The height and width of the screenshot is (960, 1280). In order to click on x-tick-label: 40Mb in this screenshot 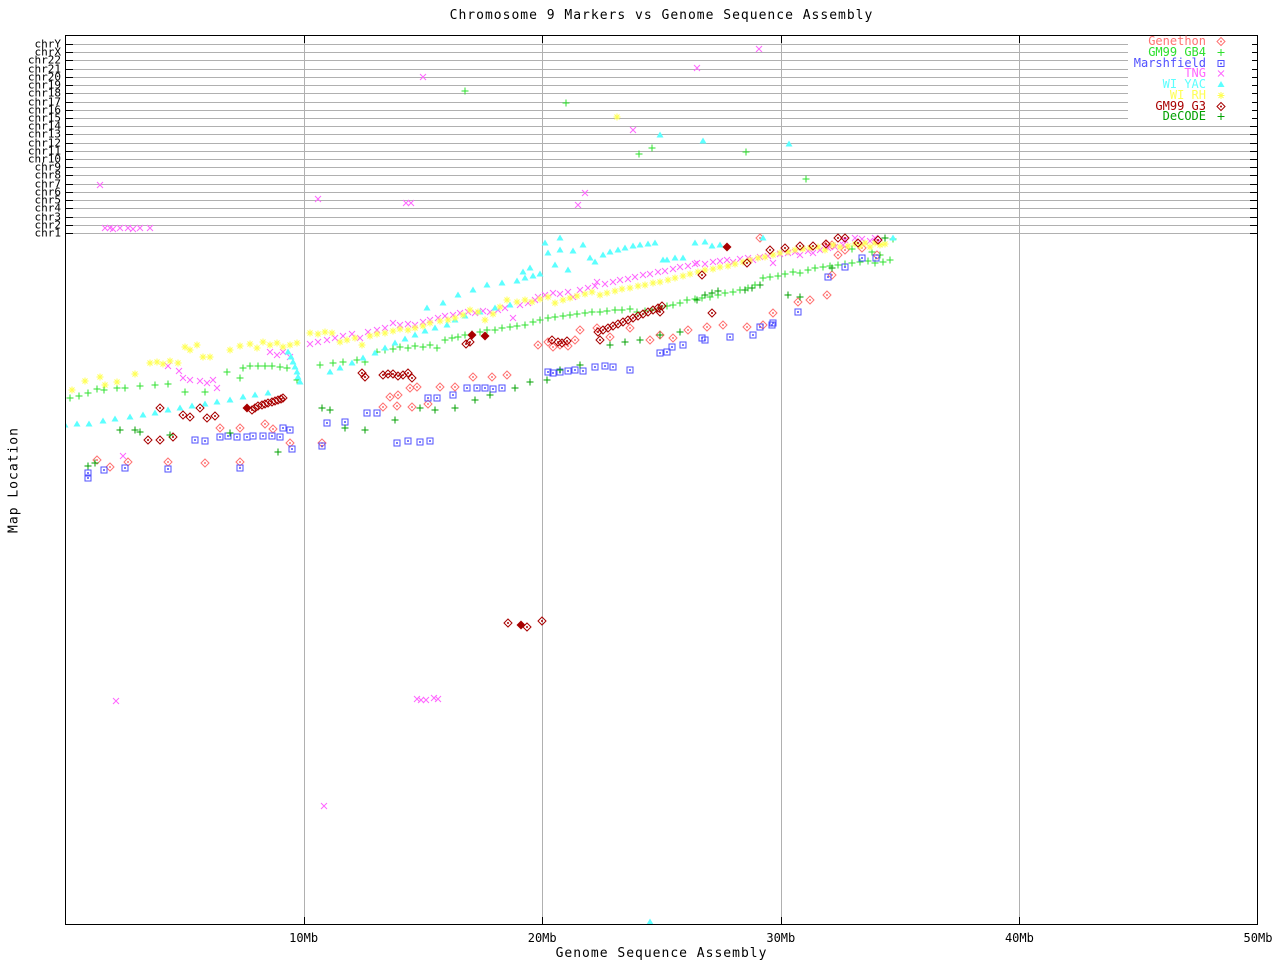, I will do `click(1019, 938)`.